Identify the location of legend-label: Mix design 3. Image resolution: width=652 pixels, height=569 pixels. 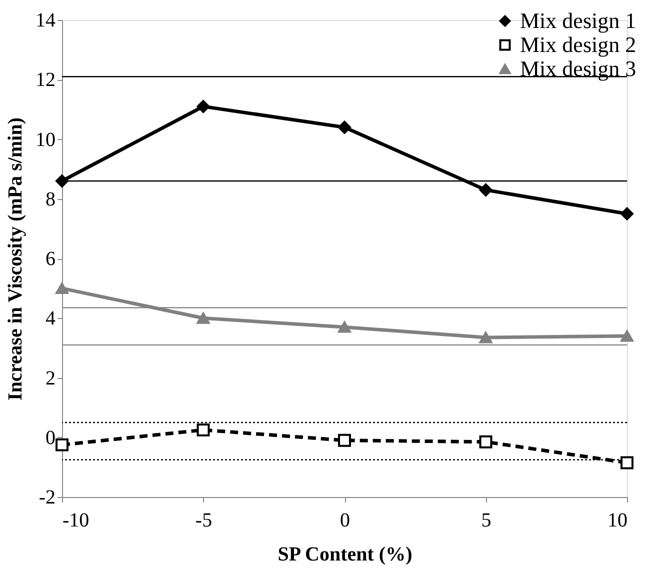
(578, 68).